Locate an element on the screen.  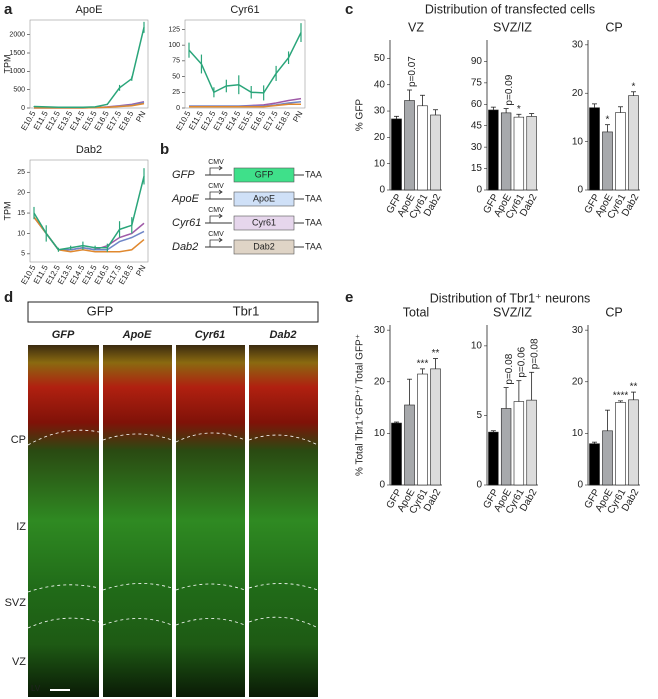
group-title: Distribution of transfected cells is located at coordinates (510, 9).